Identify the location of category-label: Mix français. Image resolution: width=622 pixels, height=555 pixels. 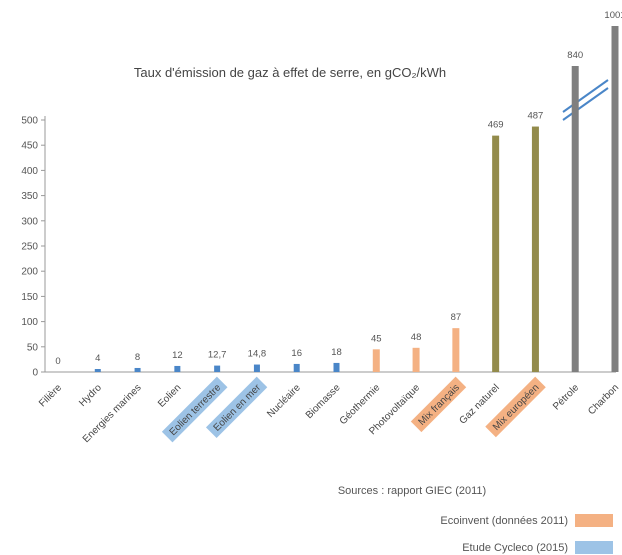
(438, 404).